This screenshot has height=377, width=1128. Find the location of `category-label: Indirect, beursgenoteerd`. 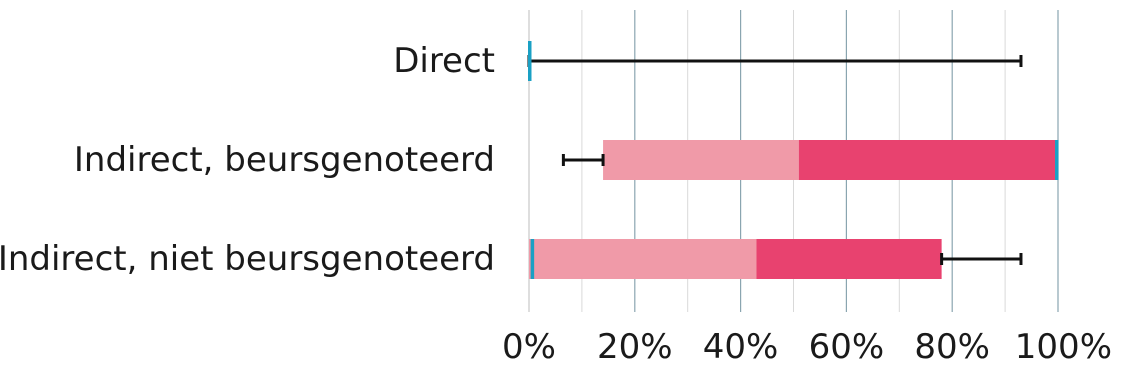

category-label: Indirect, beursgenoteerd is located at coordinates (284, 160).